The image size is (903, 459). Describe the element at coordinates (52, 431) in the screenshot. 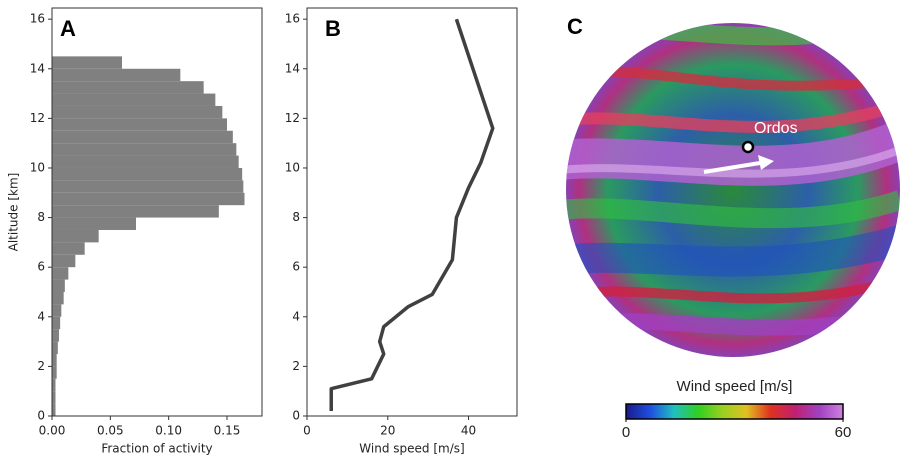

I see `x-tick-label: 0.00` at that location.